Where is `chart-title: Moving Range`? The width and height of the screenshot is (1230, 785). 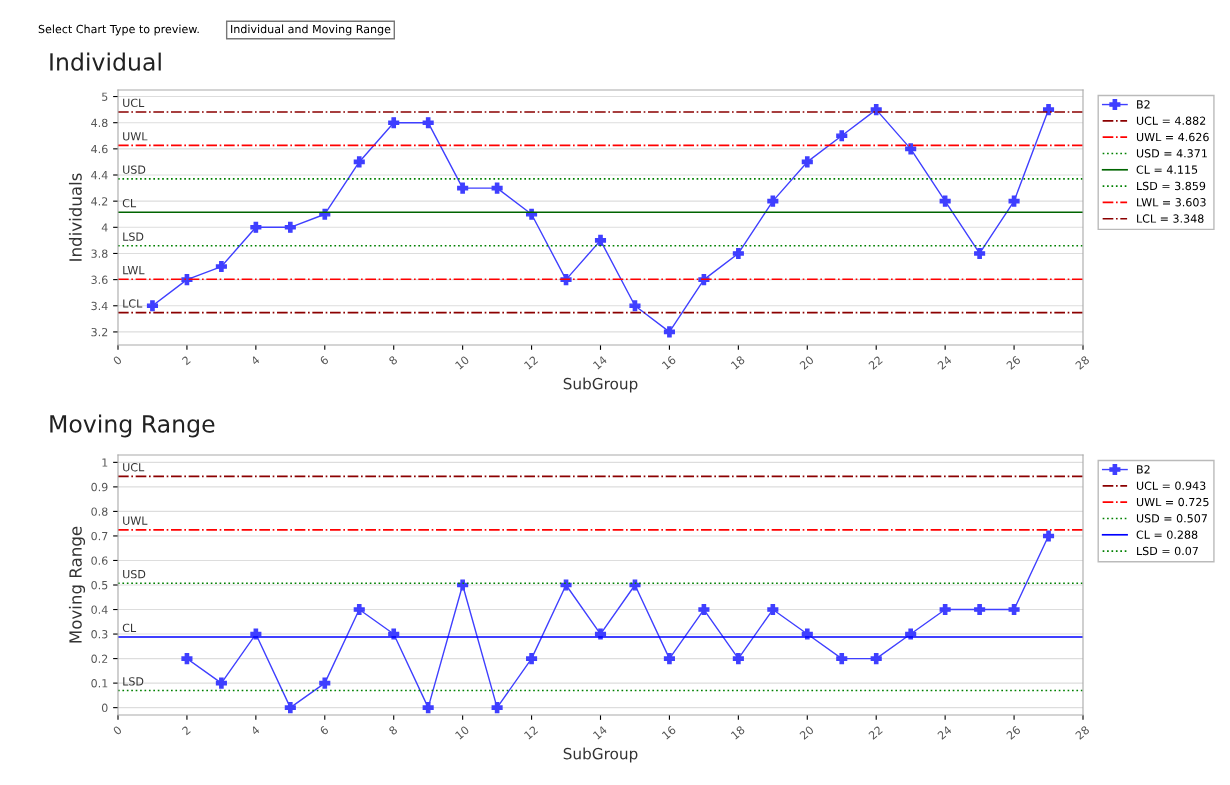 chart-title: Moving Range is located at coordinates (132, 426).